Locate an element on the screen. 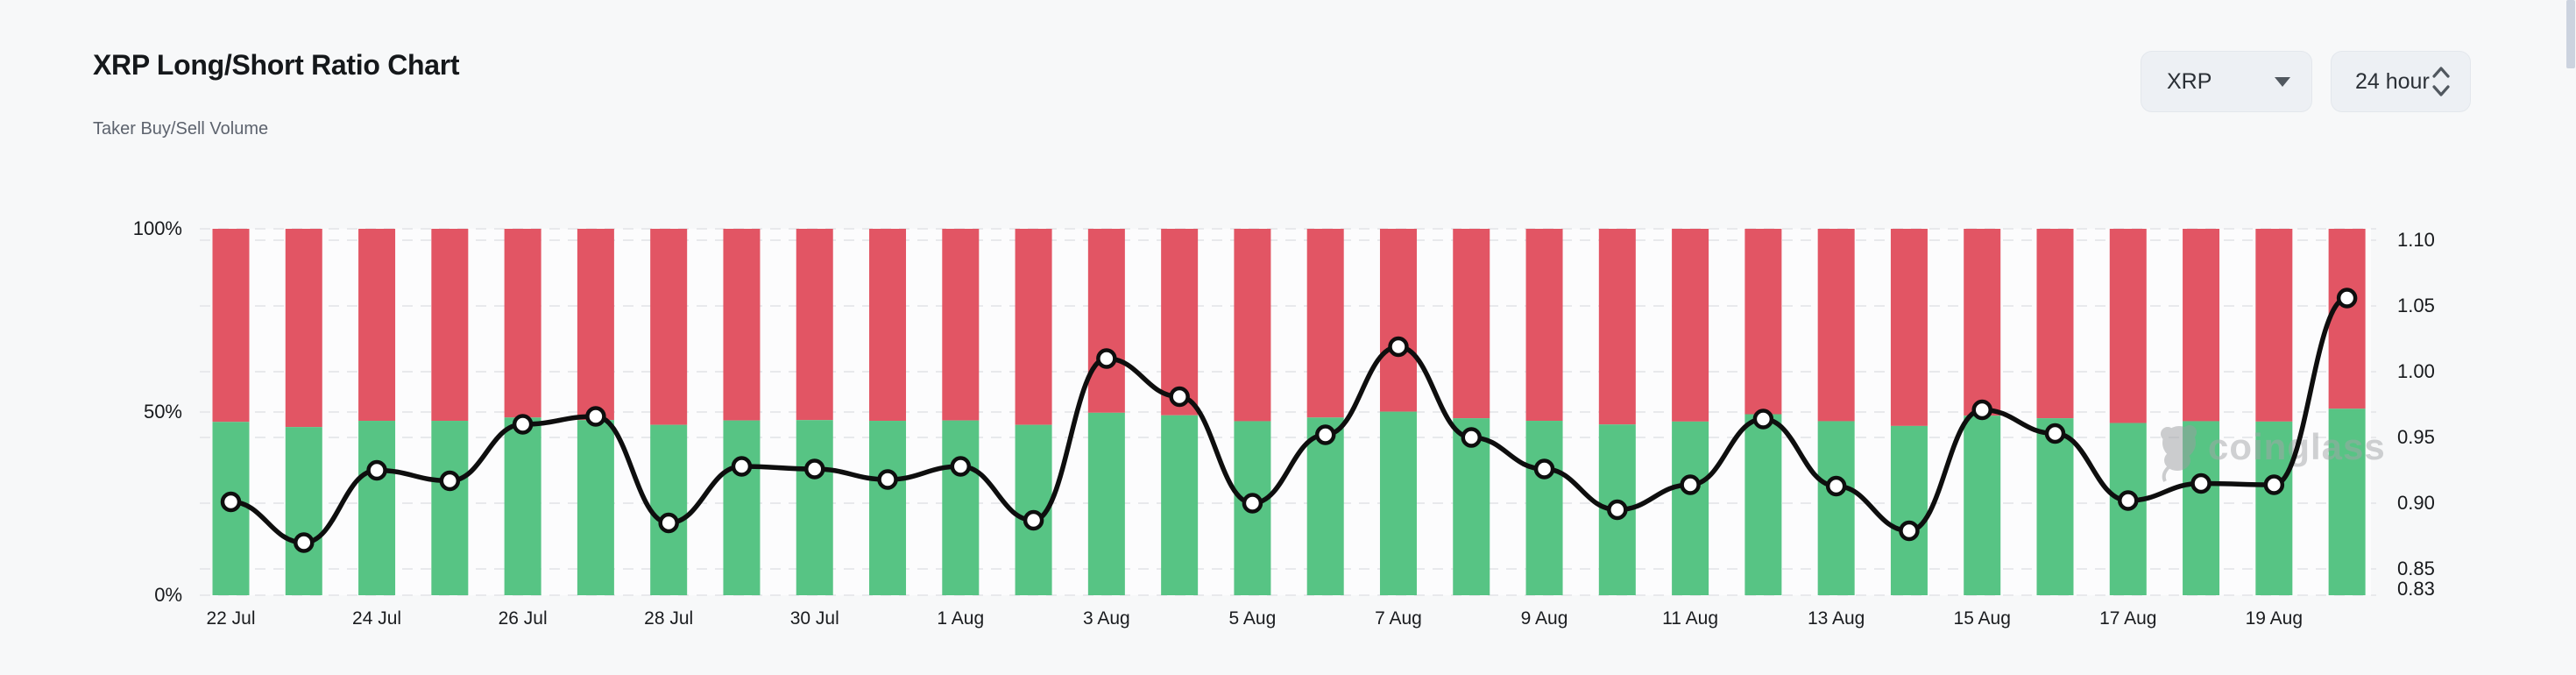 This screenshot has height=675, width=2576. page-title: XRP Long/Short Ratio Chart is located at coordinates (276, 65).